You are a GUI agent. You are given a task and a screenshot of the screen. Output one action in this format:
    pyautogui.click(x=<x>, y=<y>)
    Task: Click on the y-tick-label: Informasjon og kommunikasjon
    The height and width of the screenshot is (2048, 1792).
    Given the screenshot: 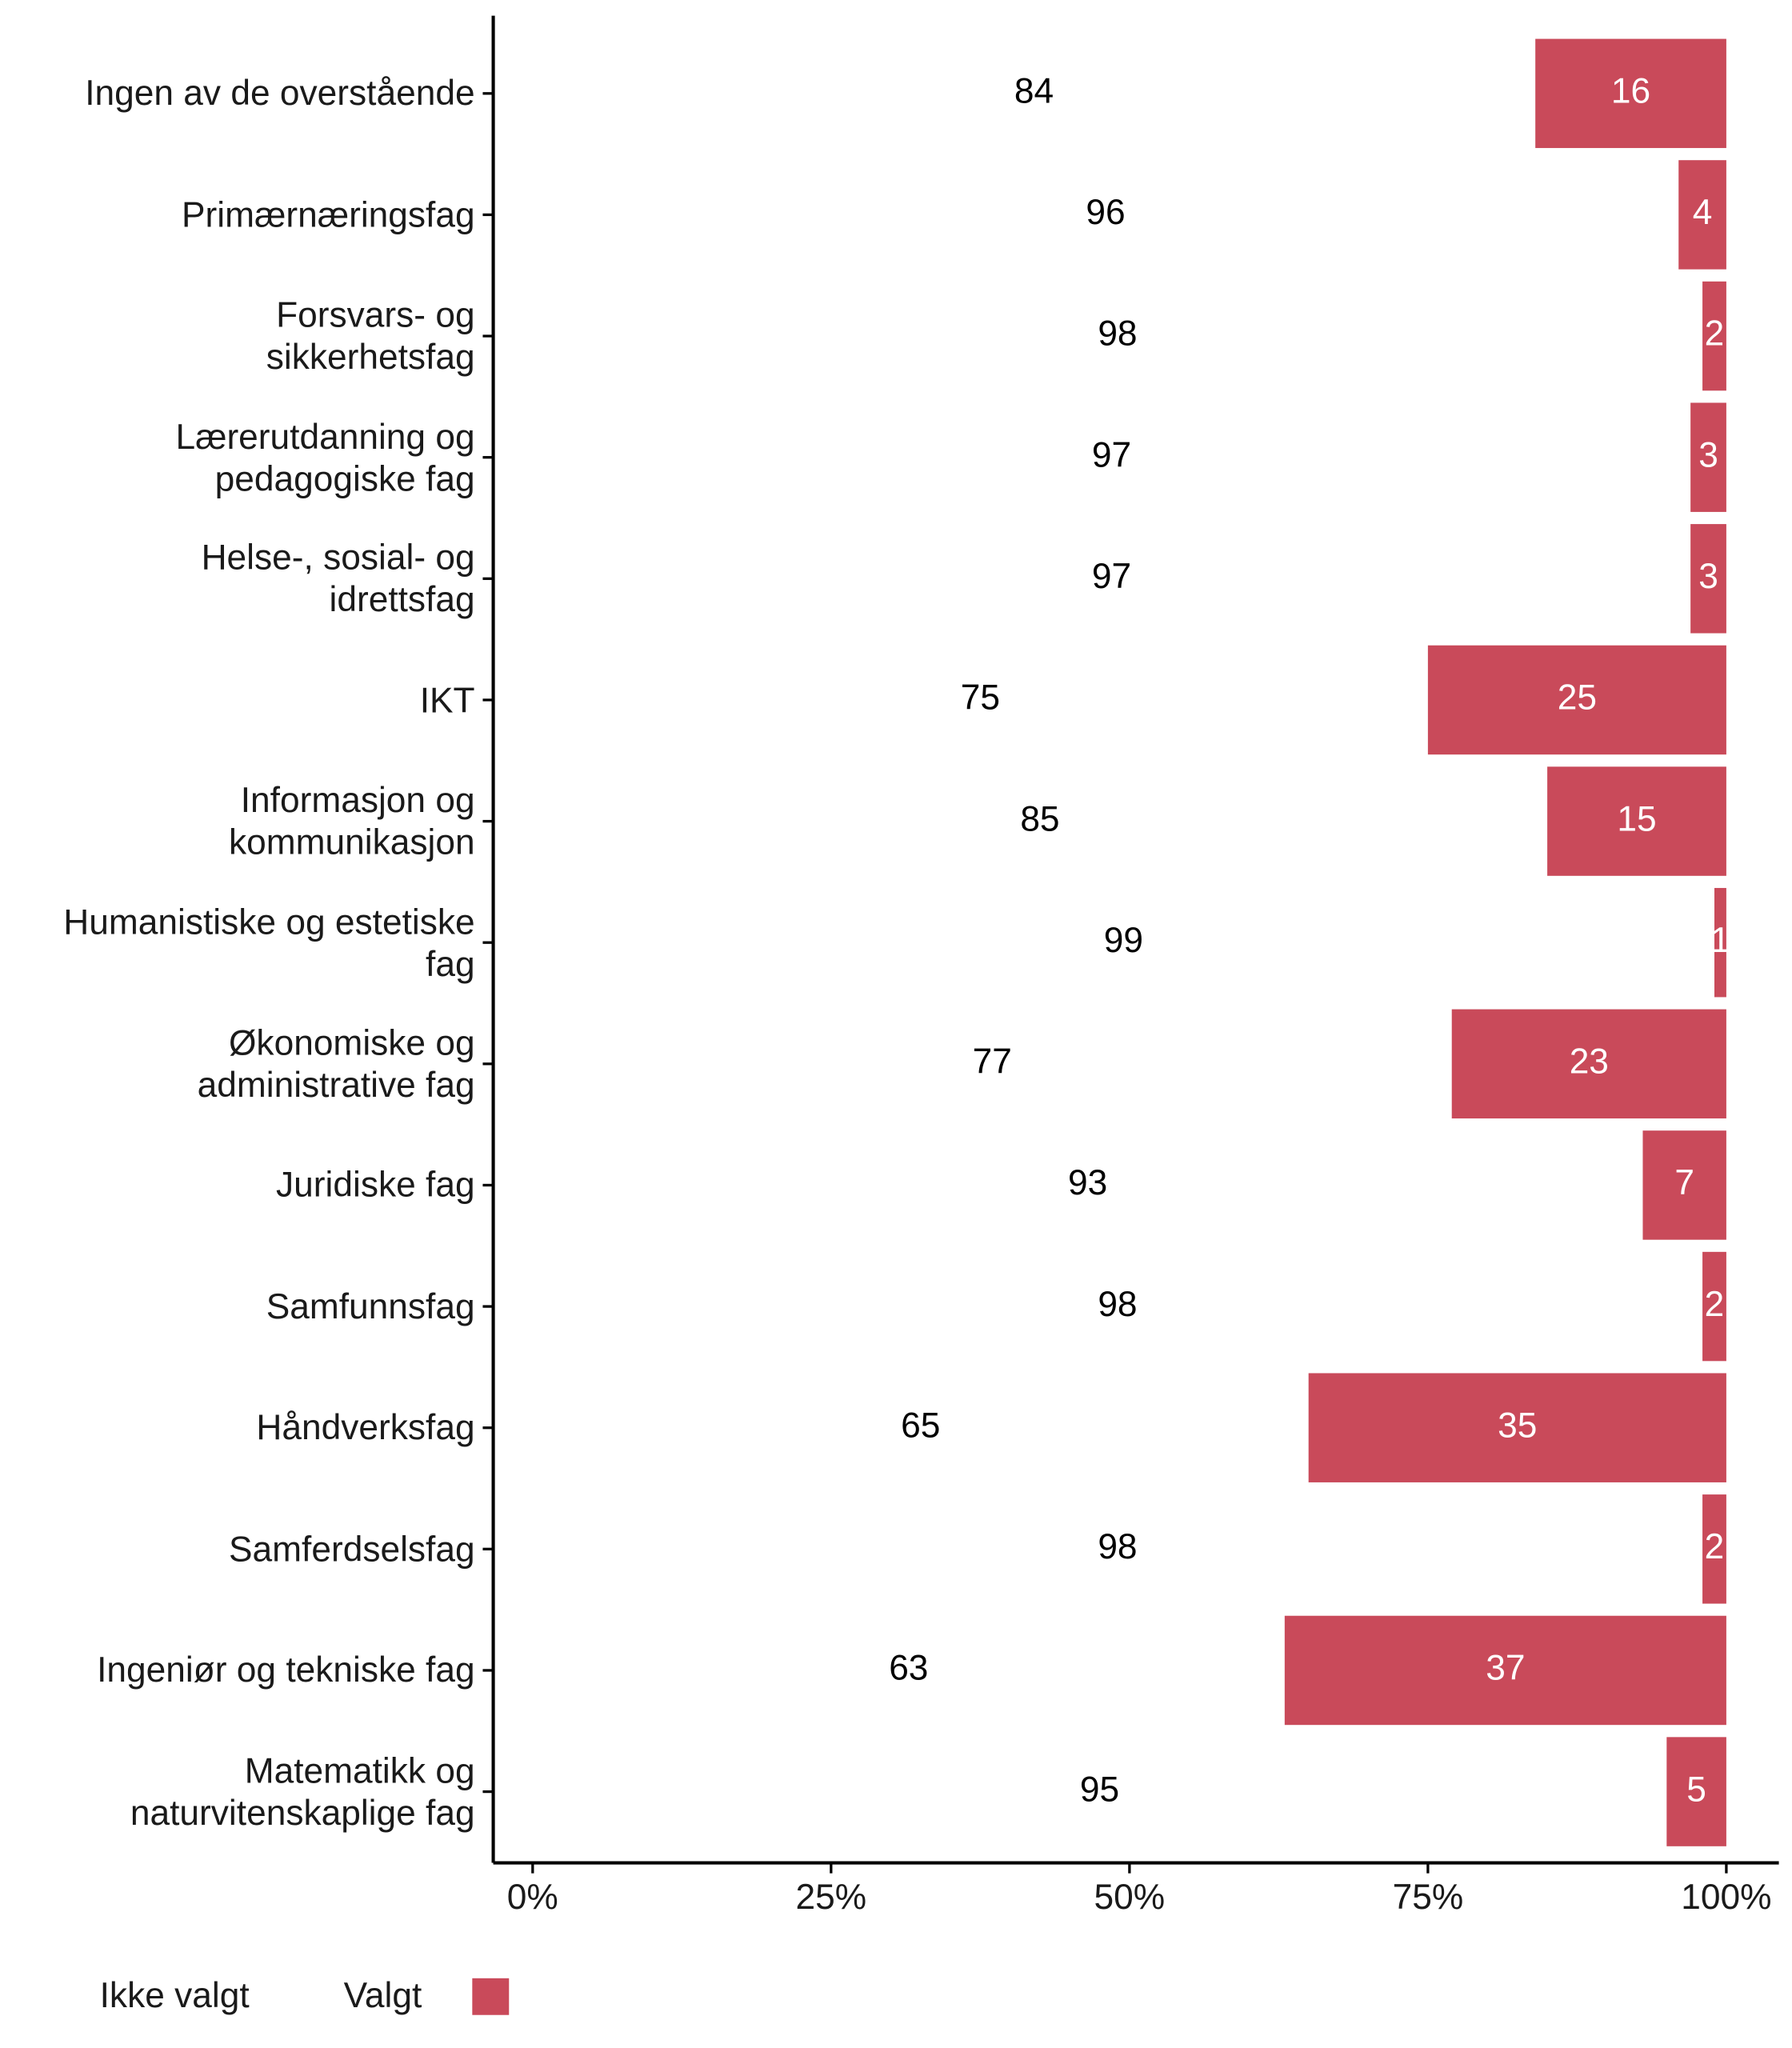 What is the action you would take?
    pyautogui.click(x=352, y=821)
    